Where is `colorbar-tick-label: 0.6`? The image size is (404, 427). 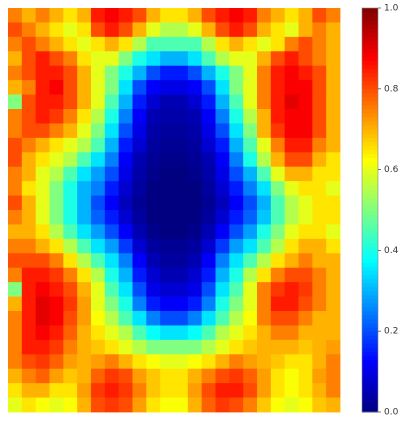 colorbar-tick-label: 0.6 is located at coordinates (391, 170).